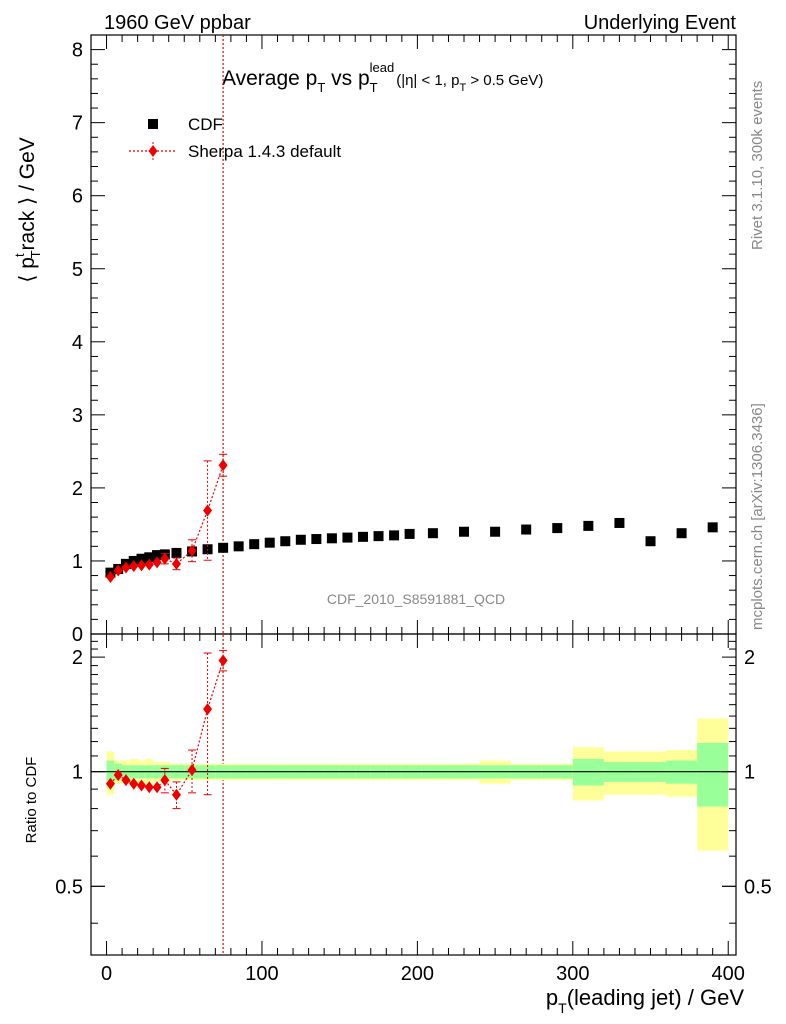 The width and height of the screenshot is (786, 1024). I want to click on side-text-top: Rivet 3.1.10, 300k events, so click(757, 165).